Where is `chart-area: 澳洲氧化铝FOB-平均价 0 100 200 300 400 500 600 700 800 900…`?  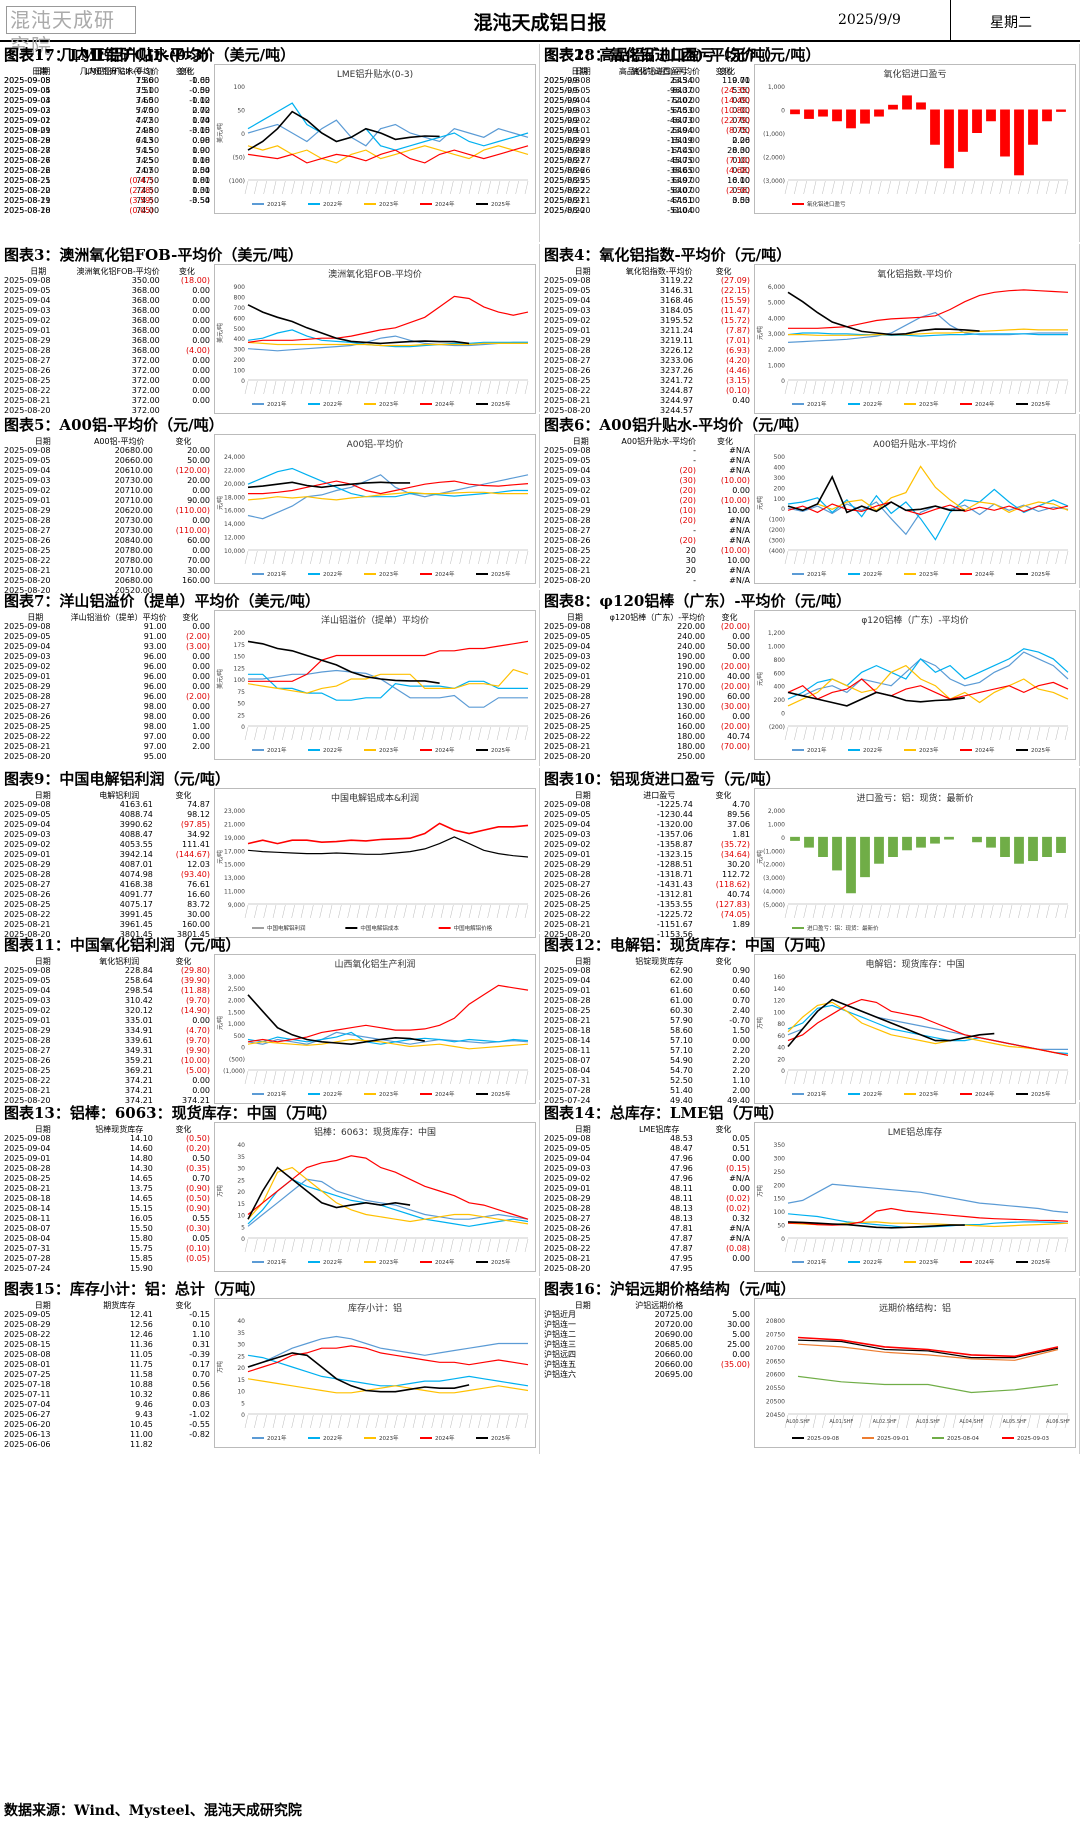 chart-area: 澳洲氧化铝FOB-平均价 0 100 200 300 400 500 600 700 800 900… is located at coordinates (375, 339).